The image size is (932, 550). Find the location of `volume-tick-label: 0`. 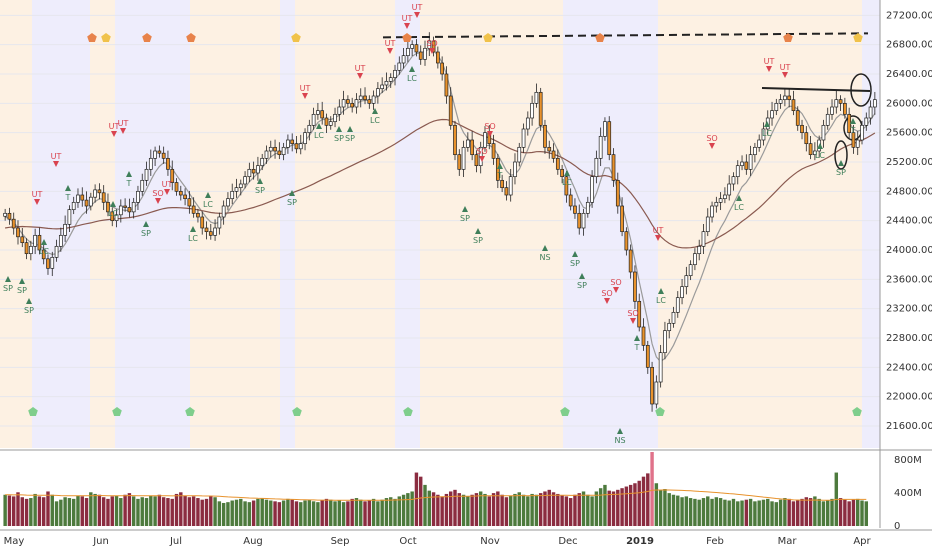

volume-tick-label: 0 is located at coordinates (897, 526).